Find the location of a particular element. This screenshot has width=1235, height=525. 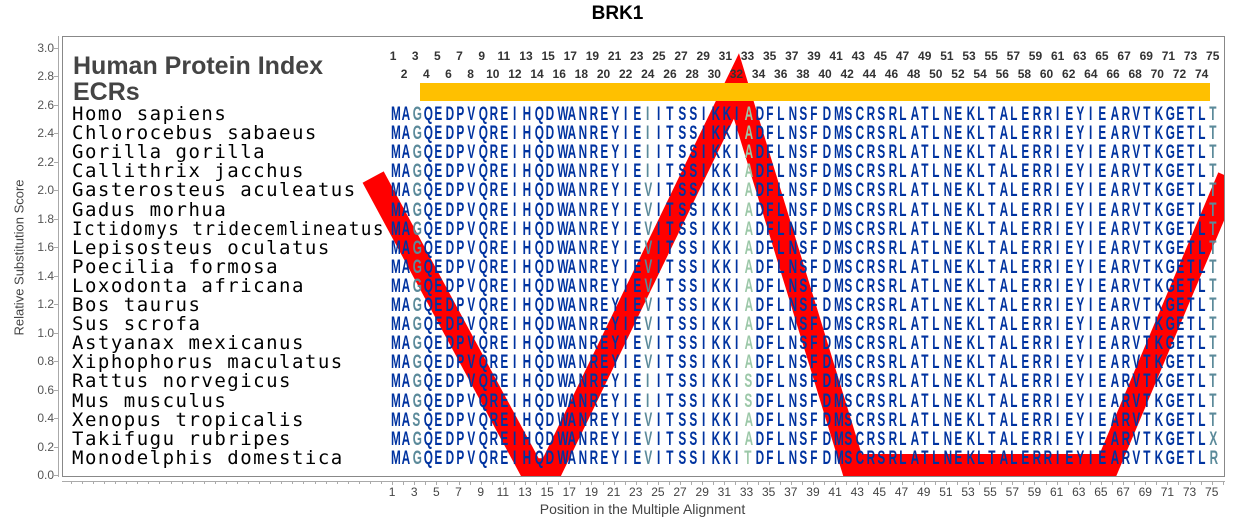

residue: G is located at coordinates (1169, 343).